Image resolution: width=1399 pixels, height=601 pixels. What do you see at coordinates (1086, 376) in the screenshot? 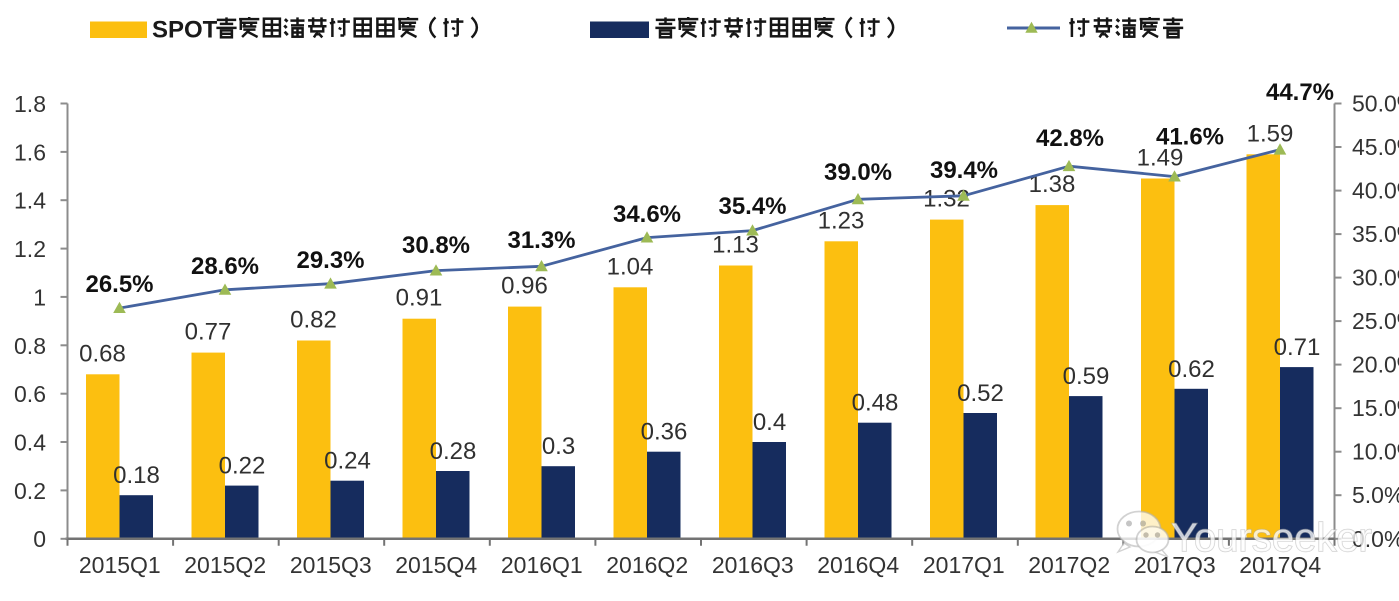
I see `svg-text: 0.59` at bounding box center [1086, 376].